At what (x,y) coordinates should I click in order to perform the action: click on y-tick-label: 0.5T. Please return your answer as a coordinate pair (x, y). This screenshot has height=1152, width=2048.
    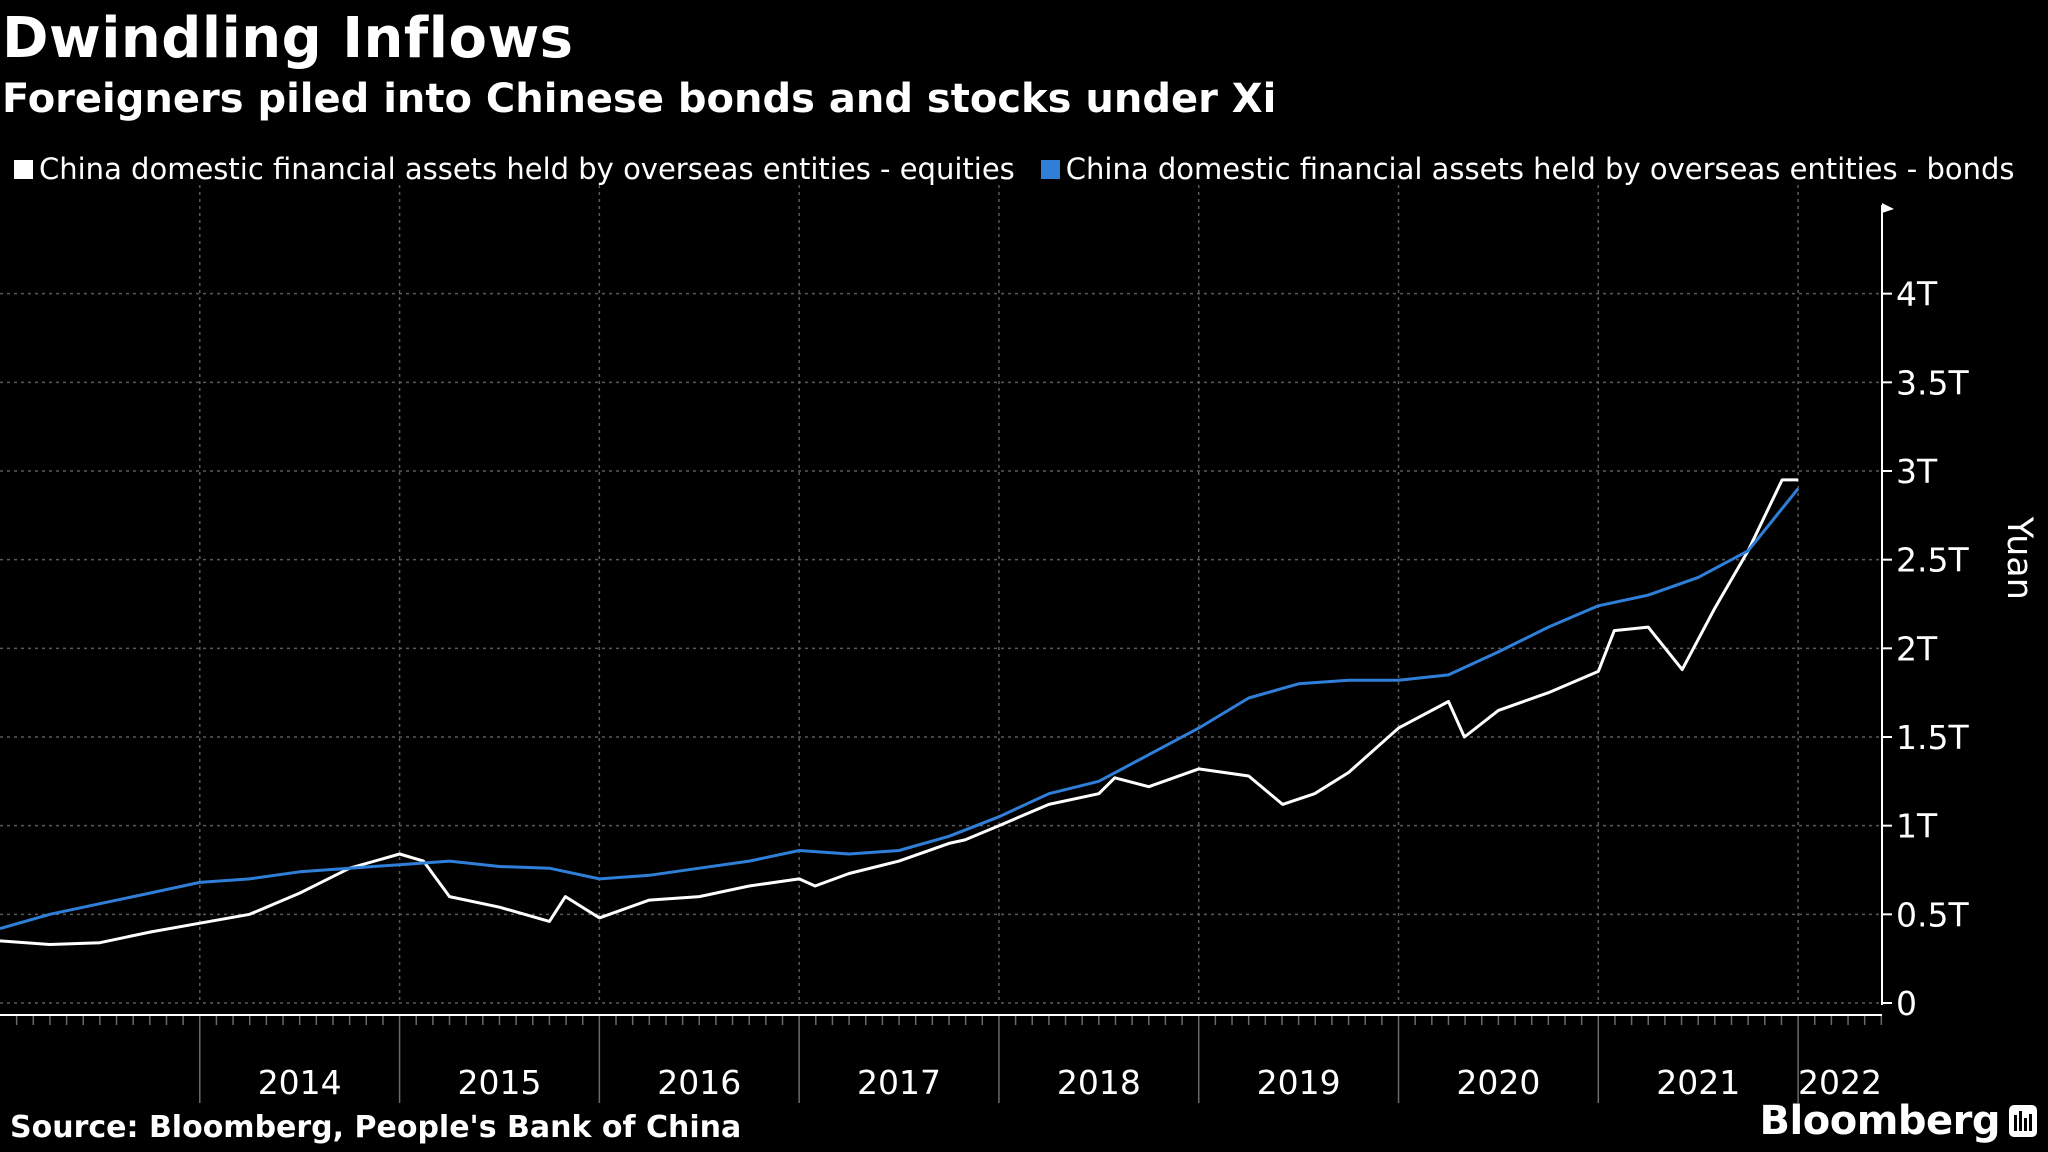
    Looking at the image, I should click on (1932, 914).